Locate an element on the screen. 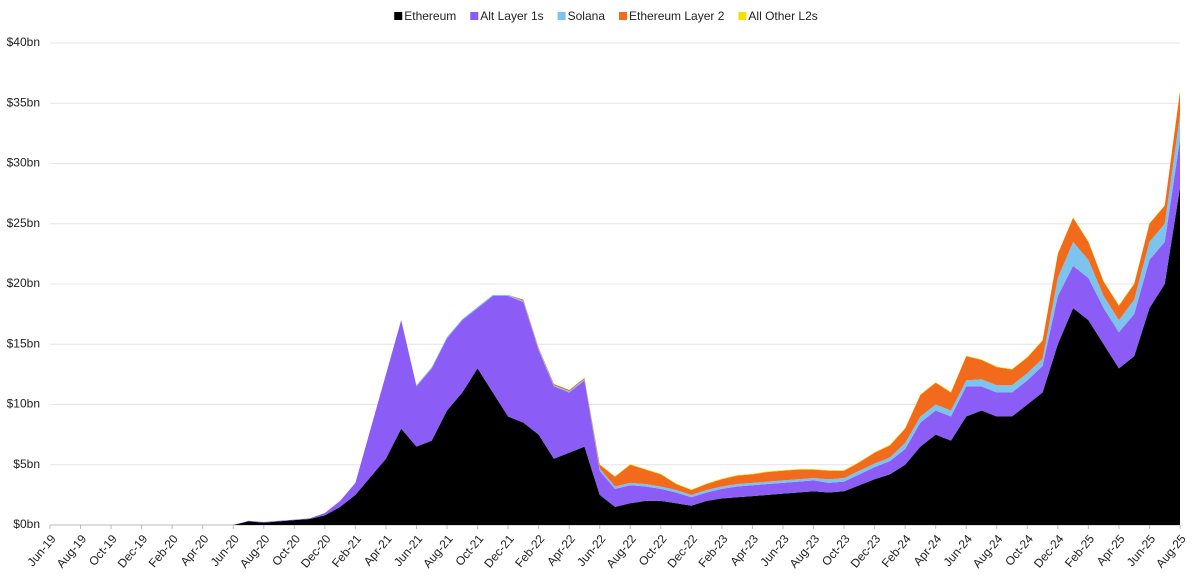 The width and height of the screenshot is (1198, 581). x-tick-label: Apr-21 is located at coordinates (378, 550).